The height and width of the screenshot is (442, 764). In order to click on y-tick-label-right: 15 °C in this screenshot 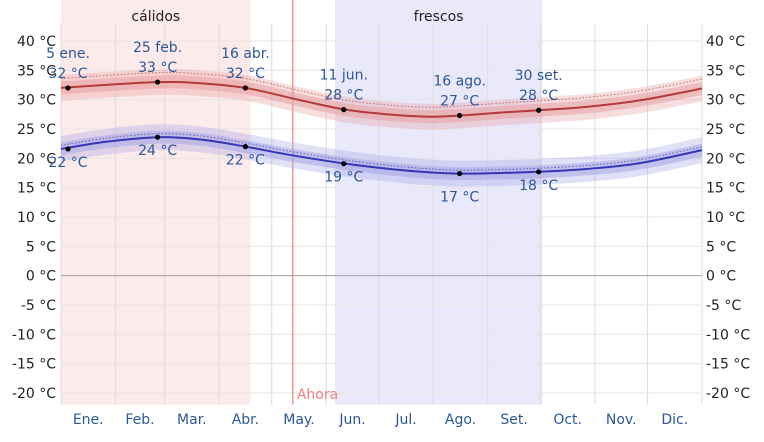, I will do `click(725, 189)`.